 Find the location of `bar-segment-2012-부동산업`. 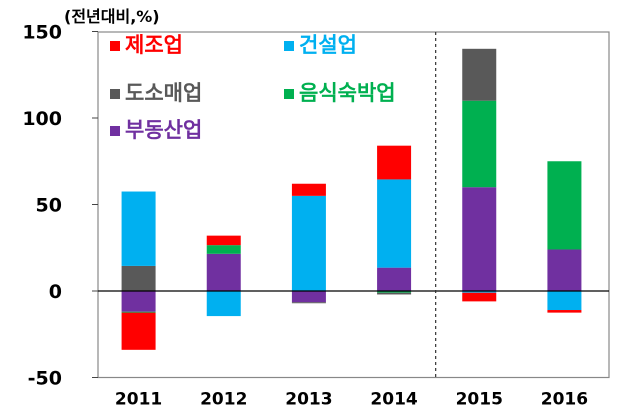

bar-segment-2012-부동산업 is located at coordinates (223, 272).